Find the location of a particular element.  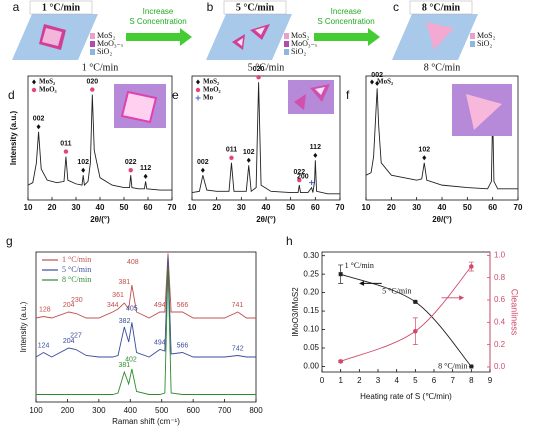

peak-label: 204 is located at coordinates (69, 341).